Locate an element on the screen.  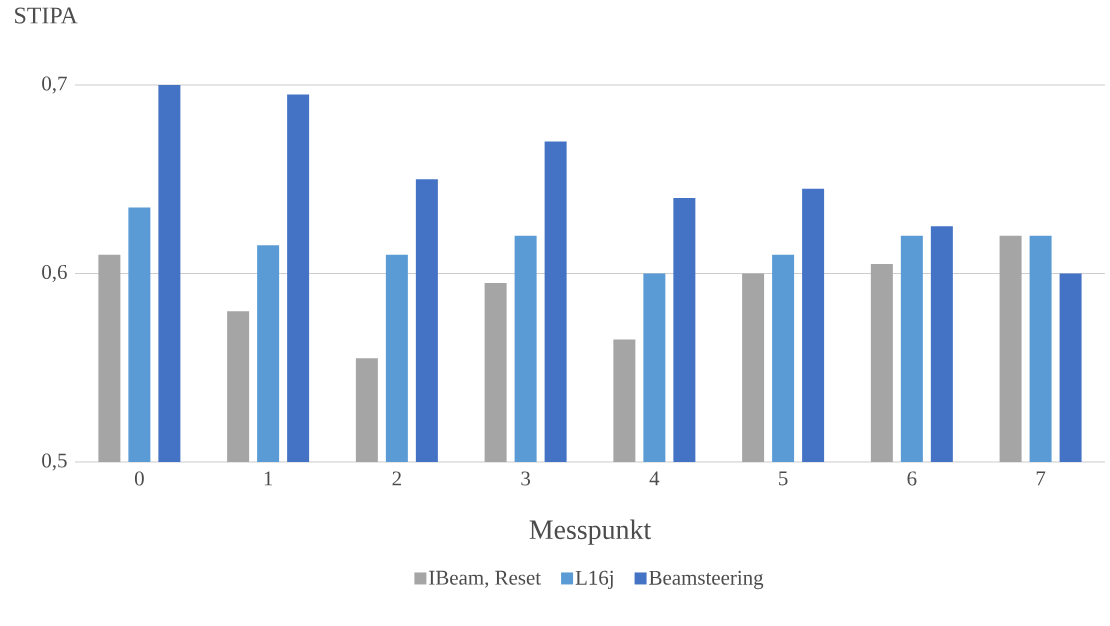
x-axis-title: Messpunkt is located at coordinates (590, 532).